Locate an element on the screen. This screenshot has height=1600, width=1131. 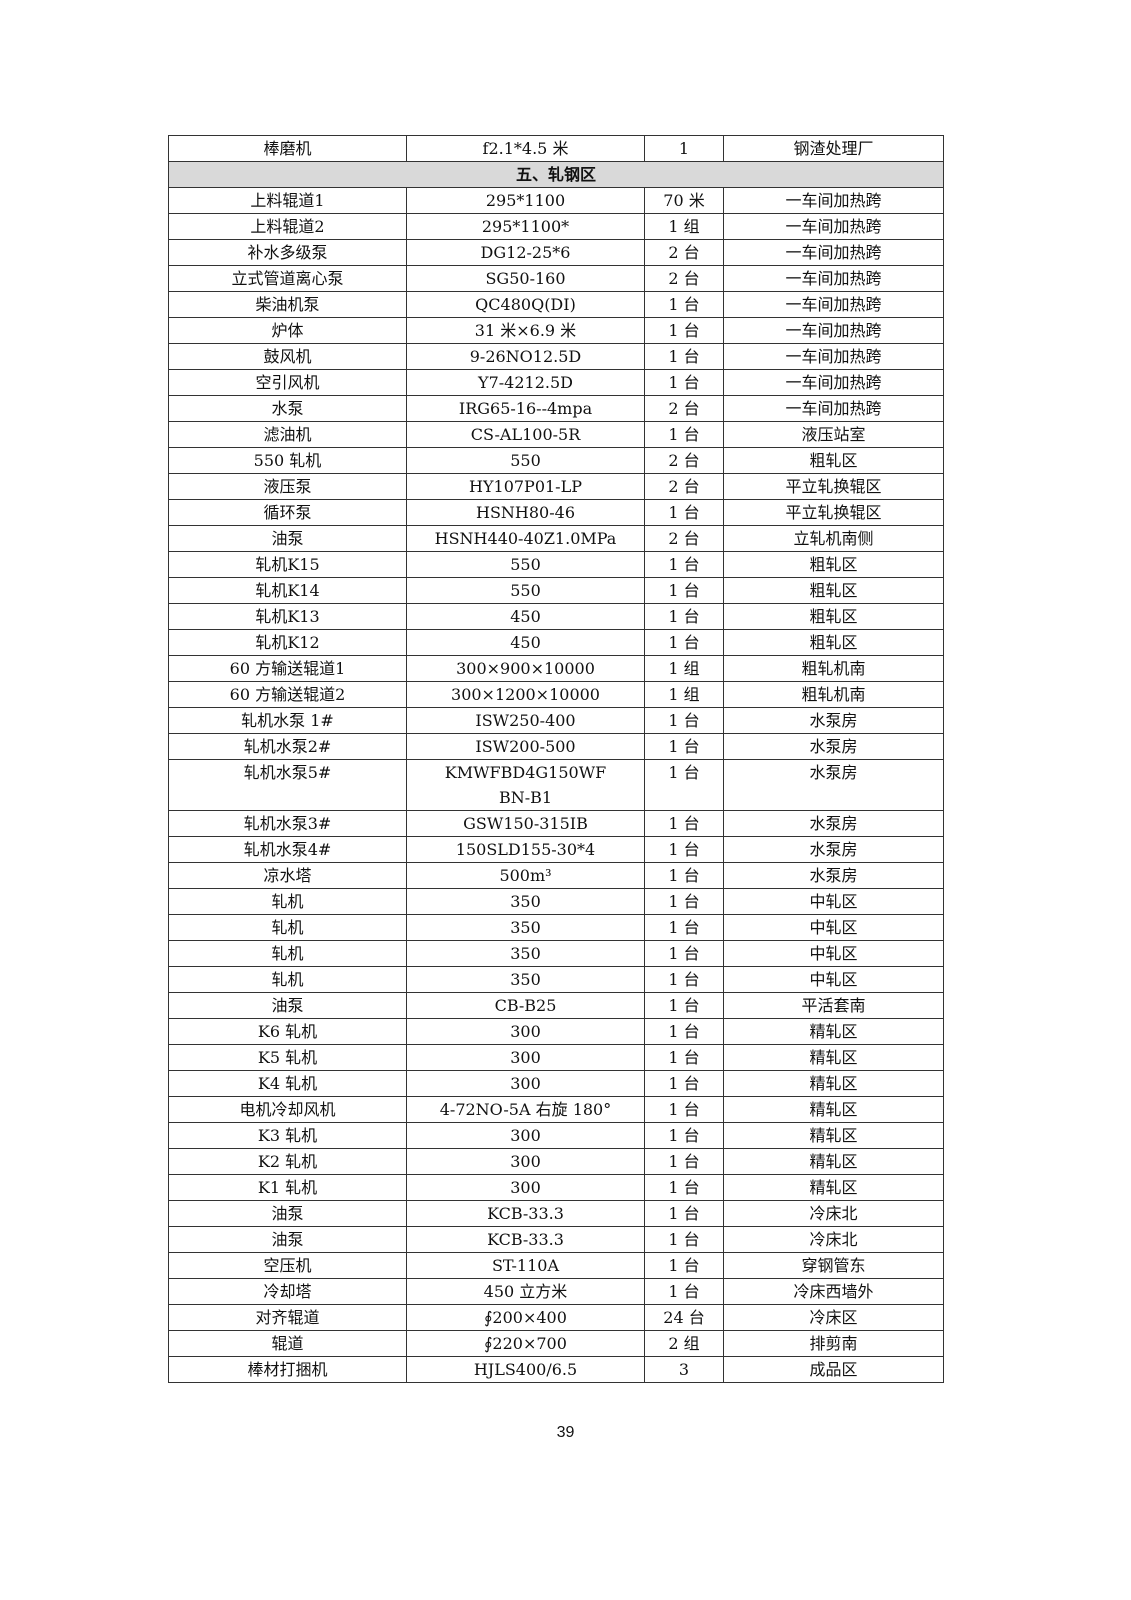
model-spec-cell: 295*1100* is located at coordinates (525, 226).